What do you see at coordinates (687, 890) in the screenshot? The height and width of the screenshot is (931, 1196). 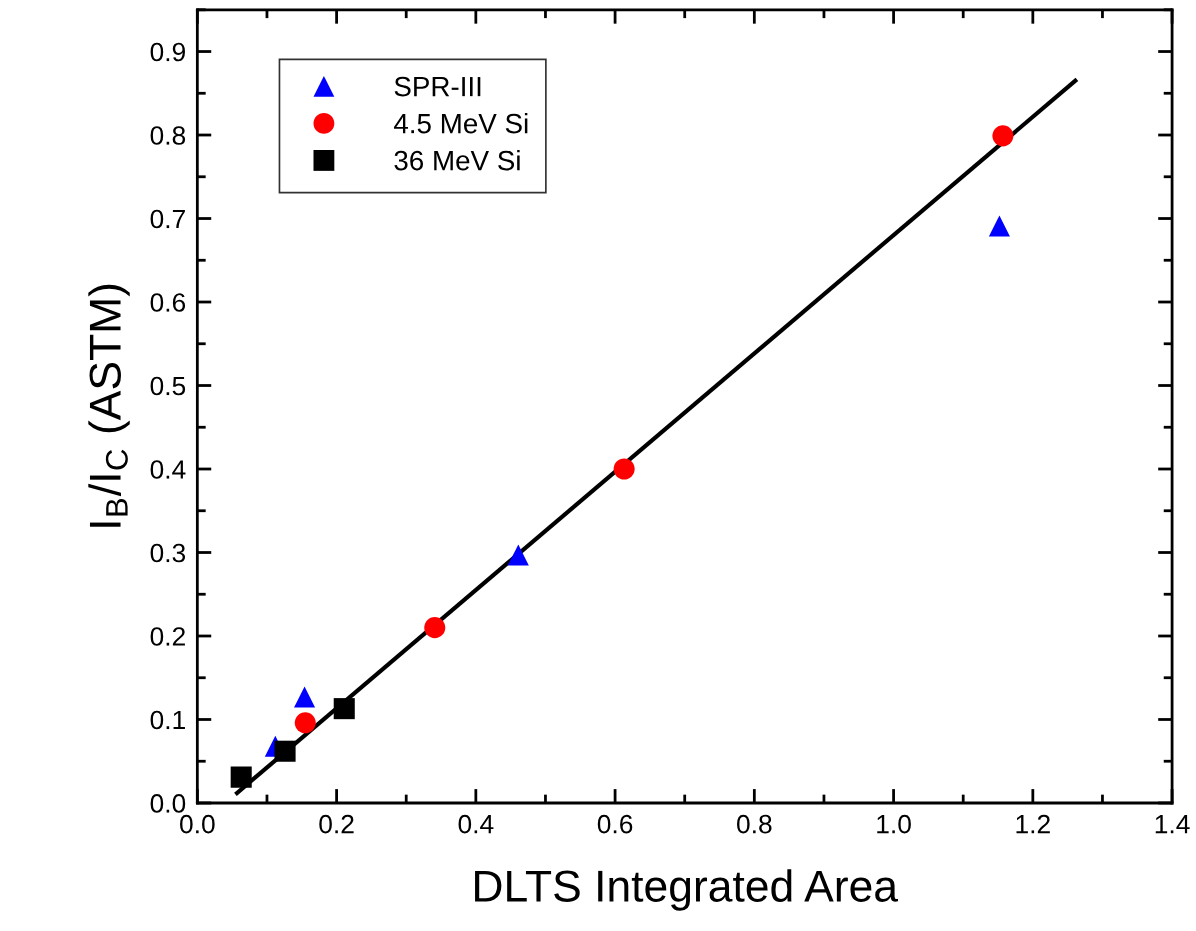 I see `x-axis-title: DLTS Integrated Area` at bounding box center [687, 890].